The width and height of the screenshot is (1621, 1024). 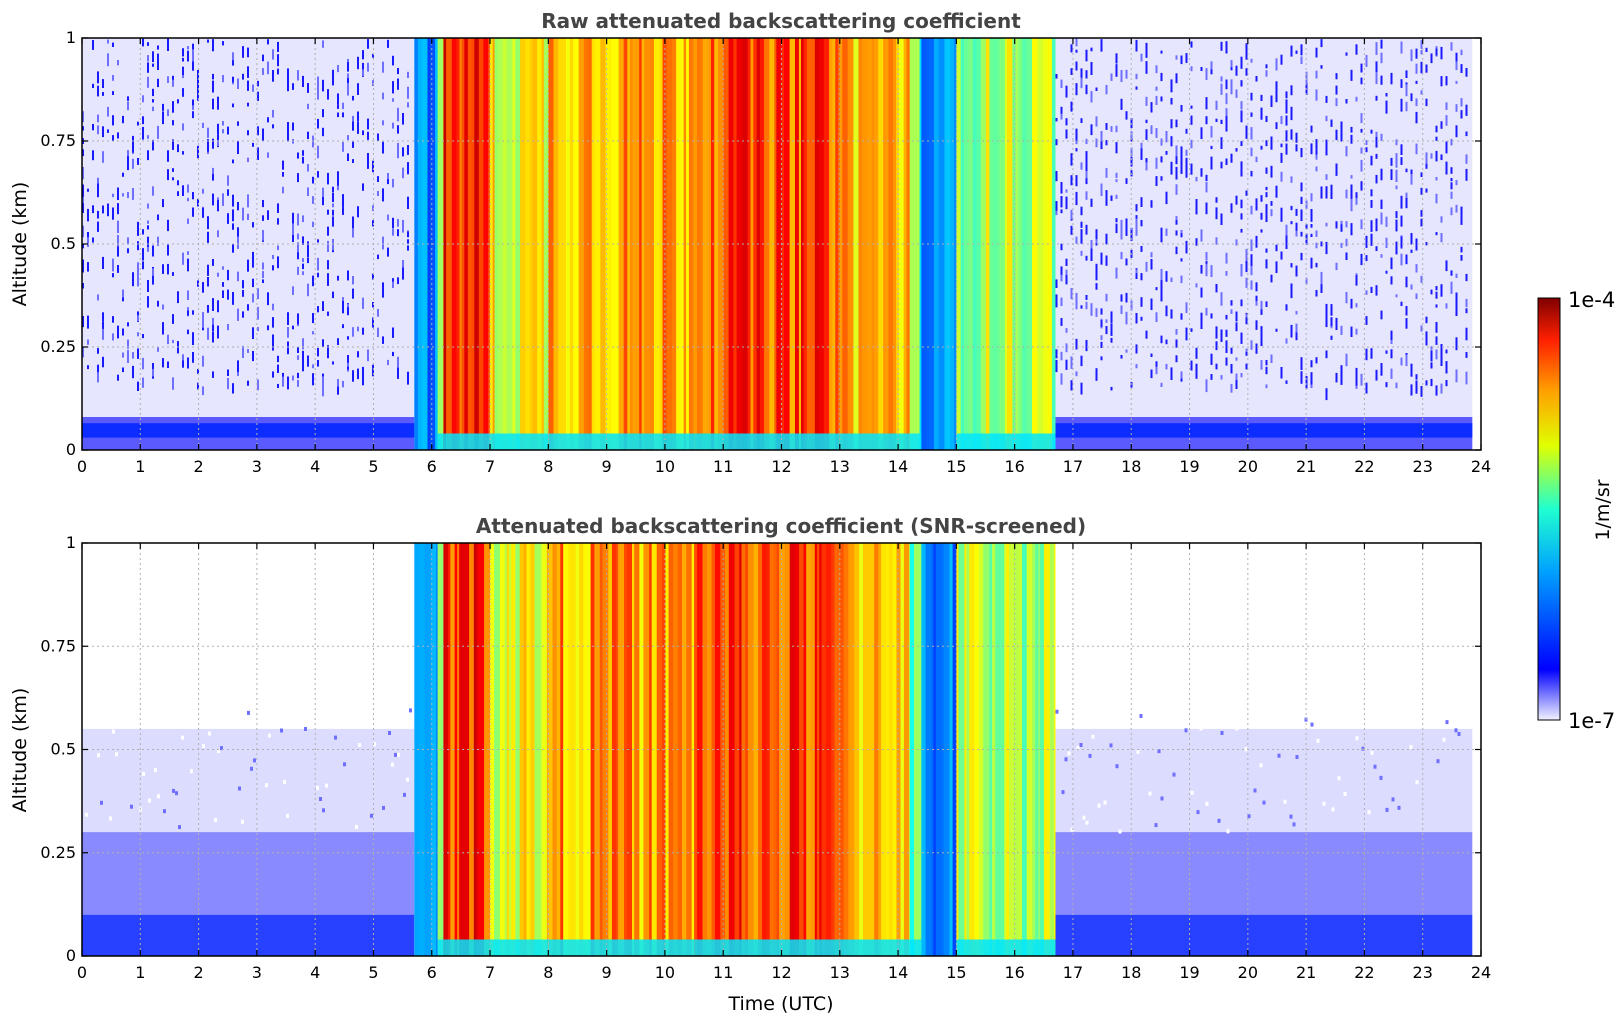 I want to click on x-tick-label: 16, so click(x=1014, y=972).